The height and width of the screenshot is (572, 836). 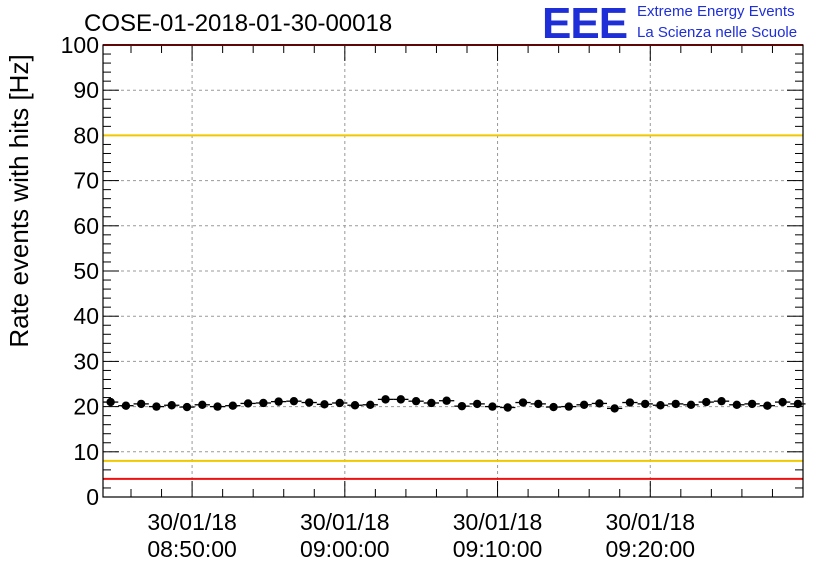 I want to click on y-tick-label: 10, so click(x=86, y=452).